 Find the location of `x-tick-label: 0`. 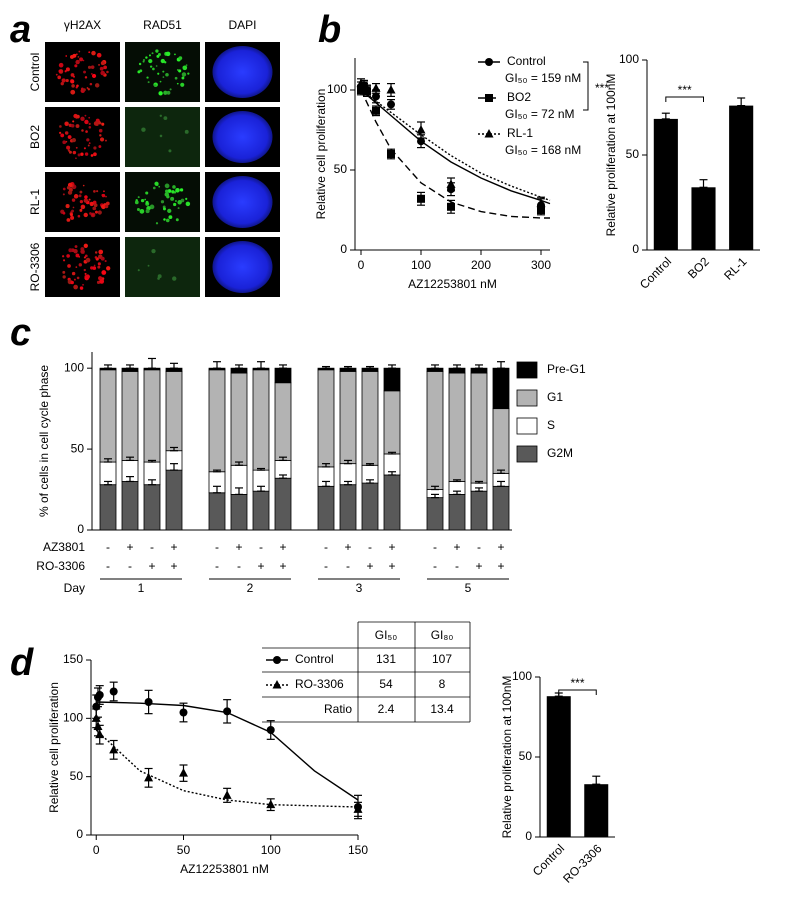

x-tick-label: 0 is located at coordinates (361, 265).